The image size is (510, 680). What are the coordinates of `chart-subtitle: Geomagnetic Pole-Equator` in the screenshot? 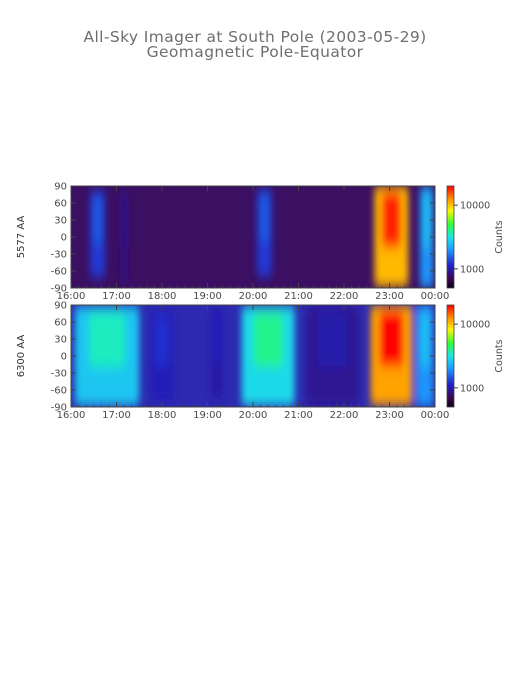 It's located at (255, 52).